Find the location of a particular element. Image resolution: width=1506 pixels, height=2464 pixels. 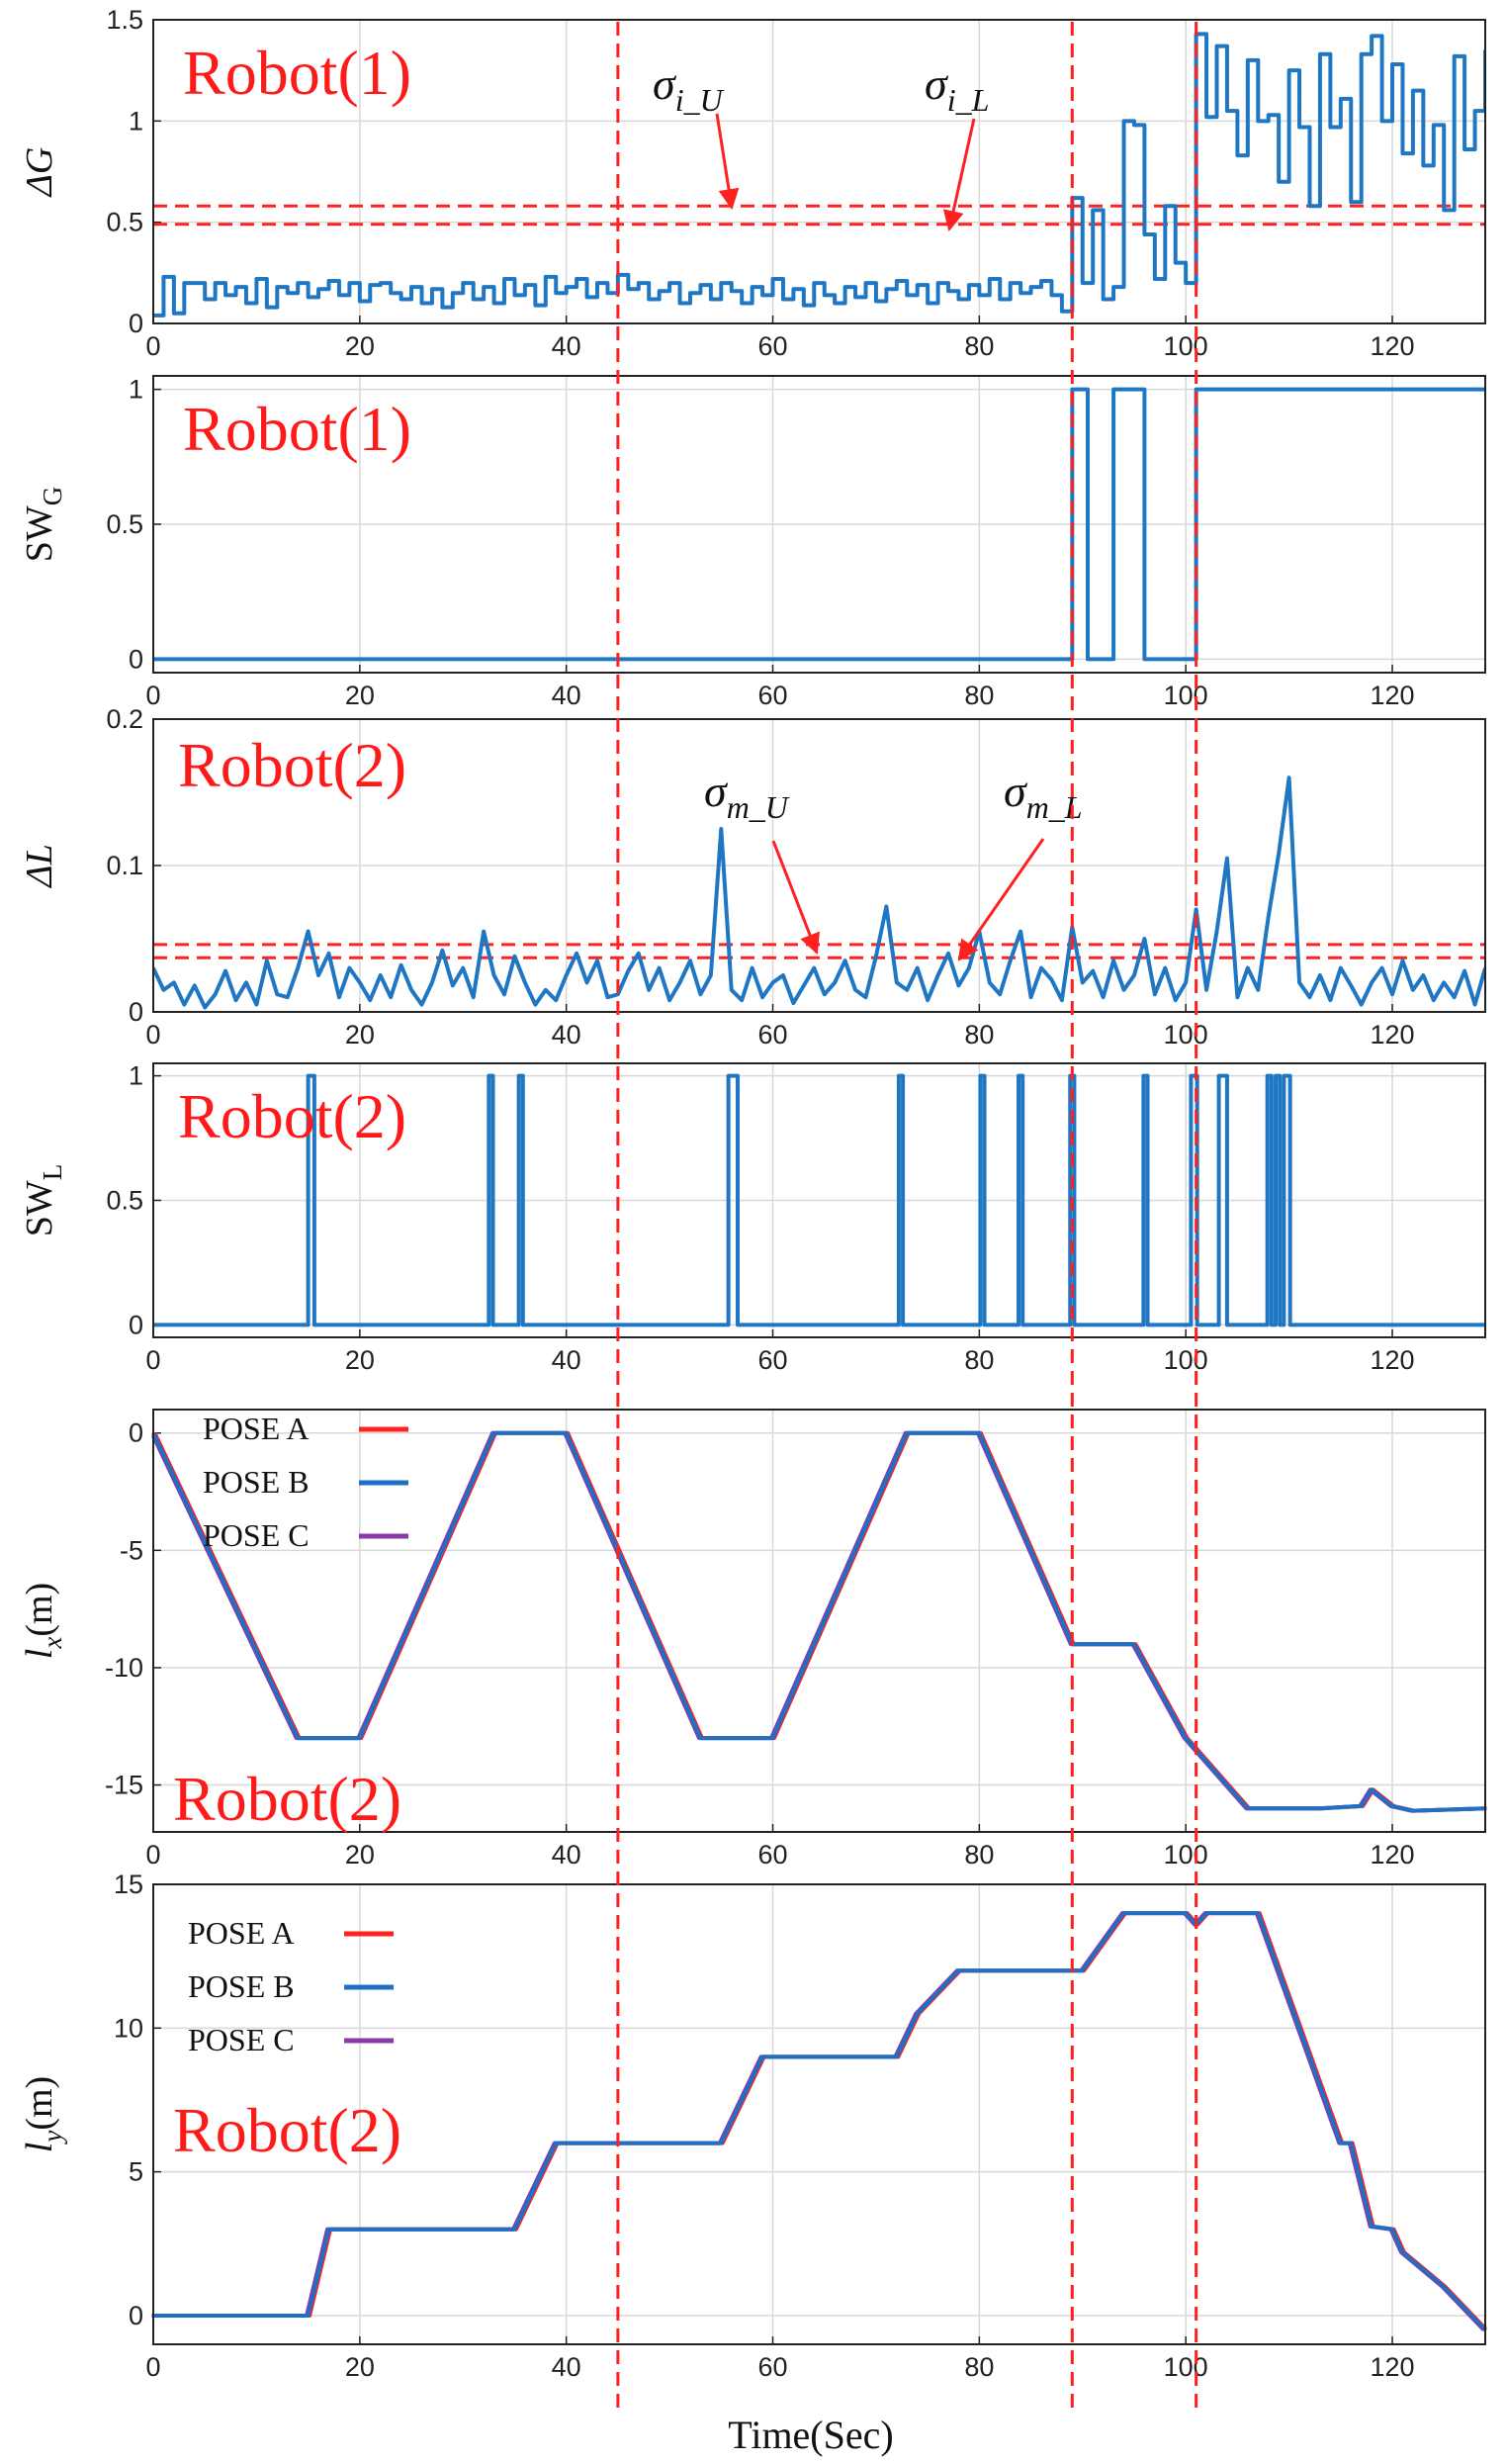

y-axis-label-sub: x is located at coordinates (52, 1643).